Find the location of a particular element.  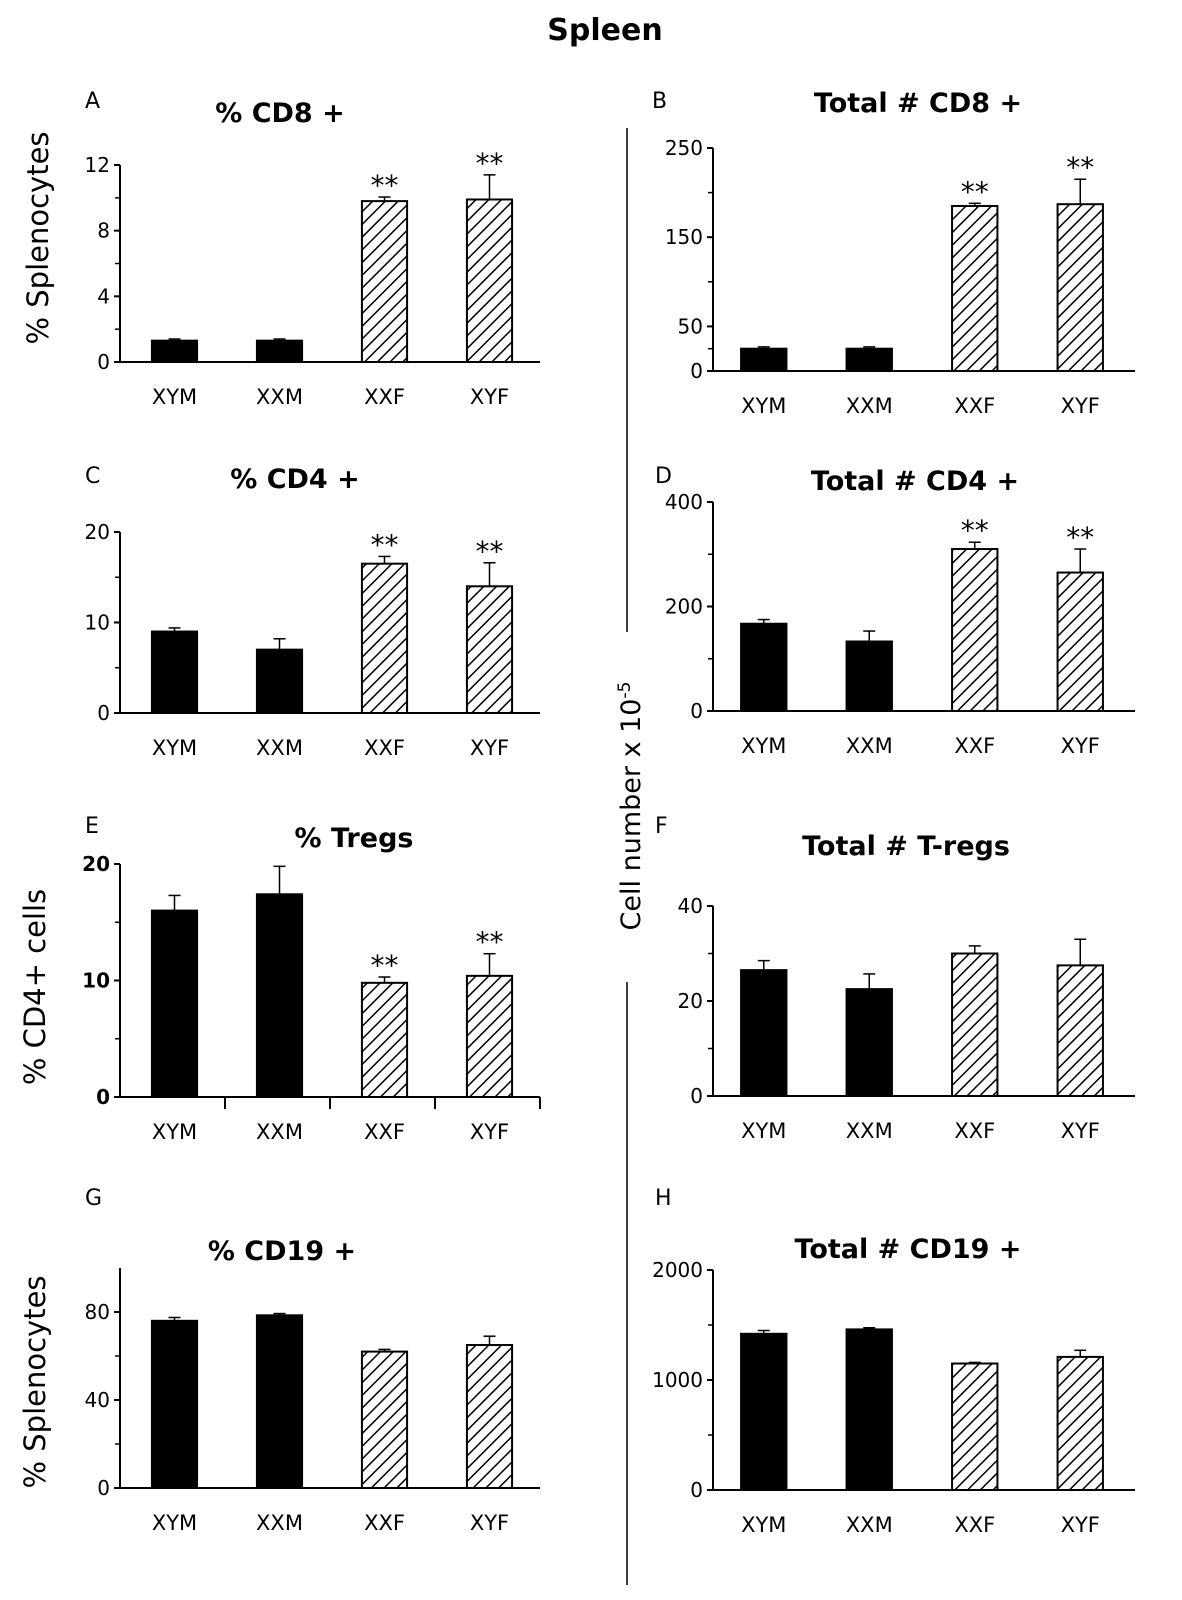

panel-a-xtick-label: XYF is located at coordinates (489, 397).